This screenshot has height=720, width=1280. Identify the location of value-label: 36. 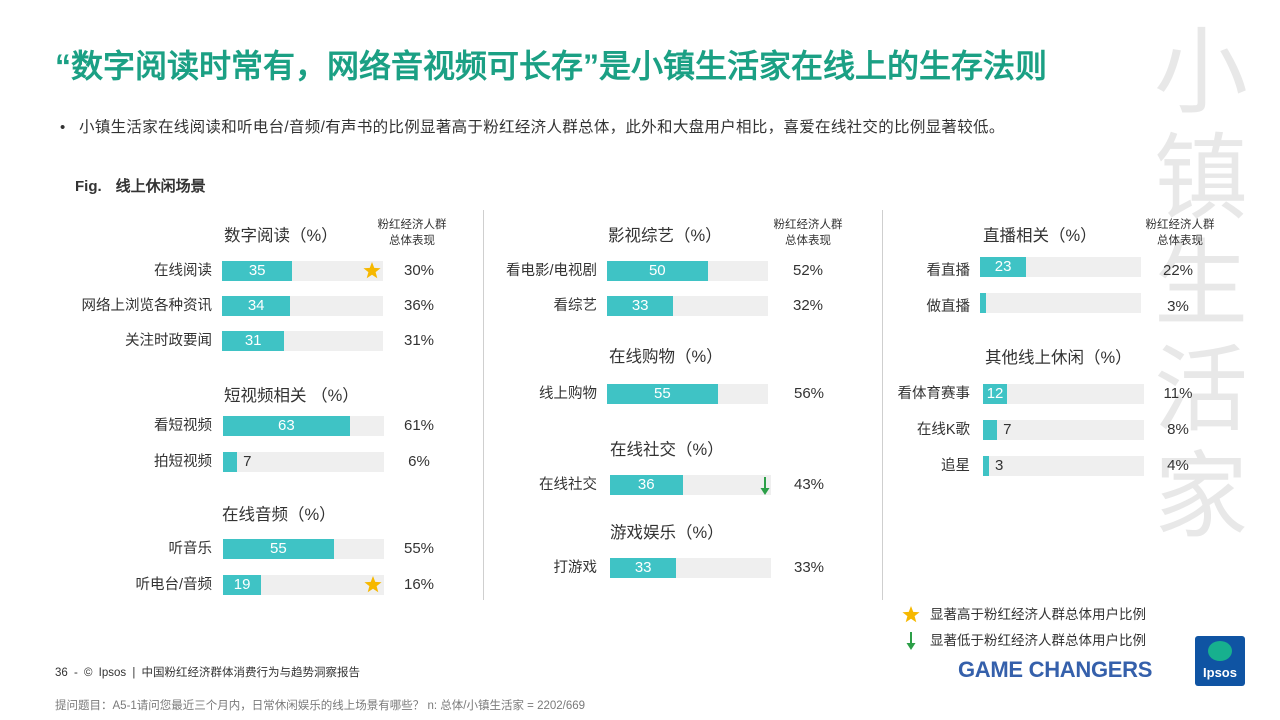
(646, 484).